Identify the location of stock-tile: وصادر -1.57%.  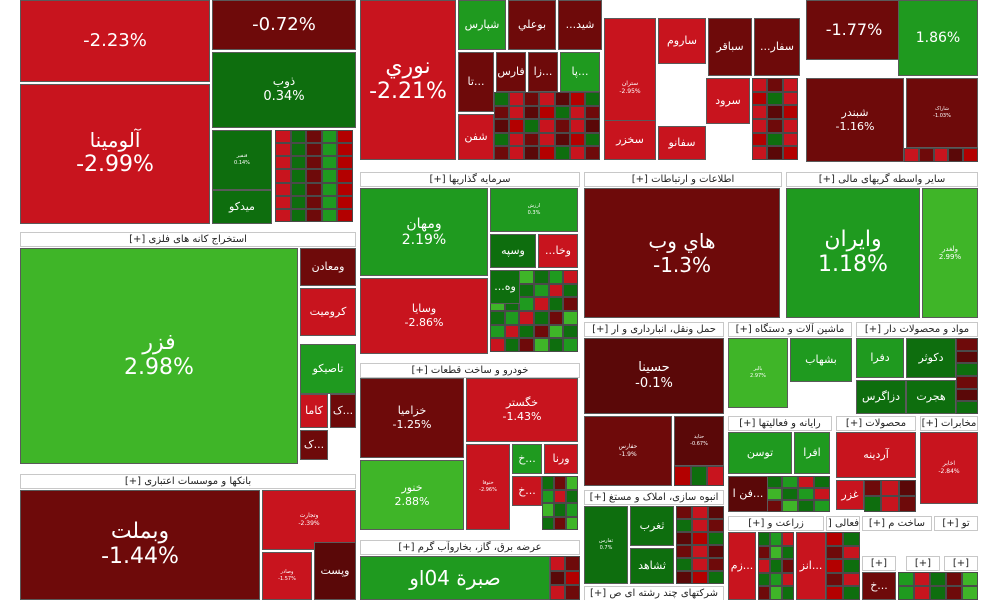
(287, 576).